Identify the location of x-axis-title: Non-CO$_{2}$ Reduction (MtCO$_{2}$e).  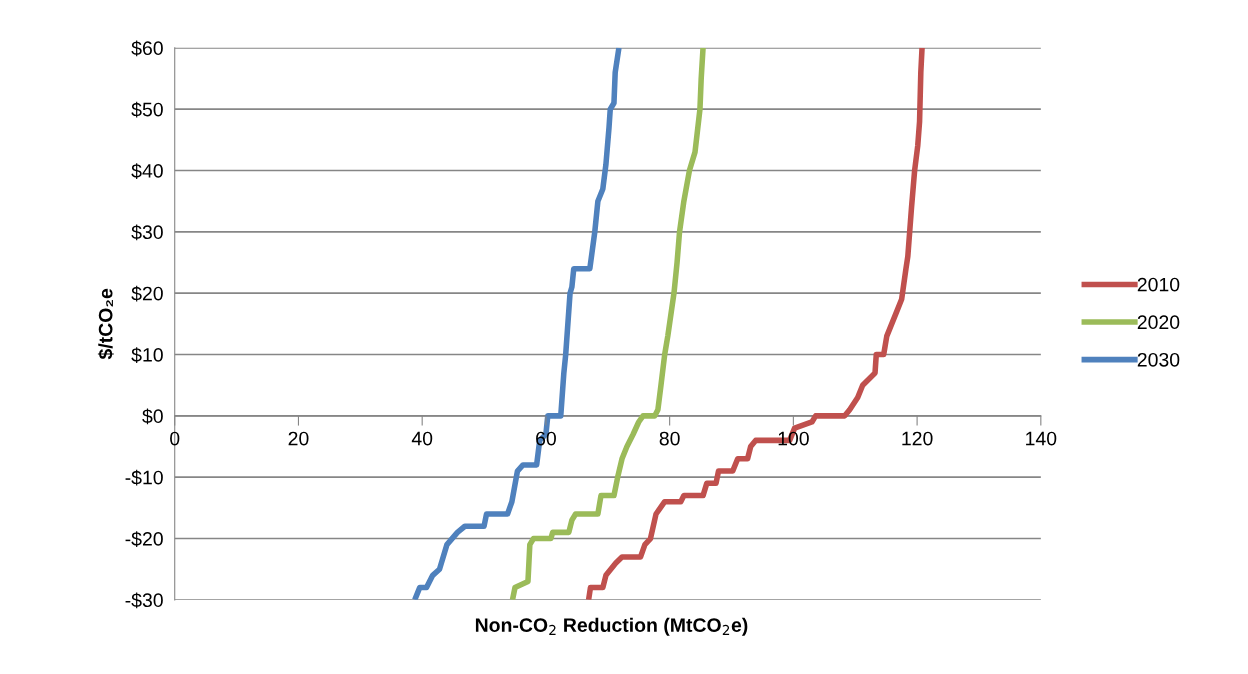
(611, 626).